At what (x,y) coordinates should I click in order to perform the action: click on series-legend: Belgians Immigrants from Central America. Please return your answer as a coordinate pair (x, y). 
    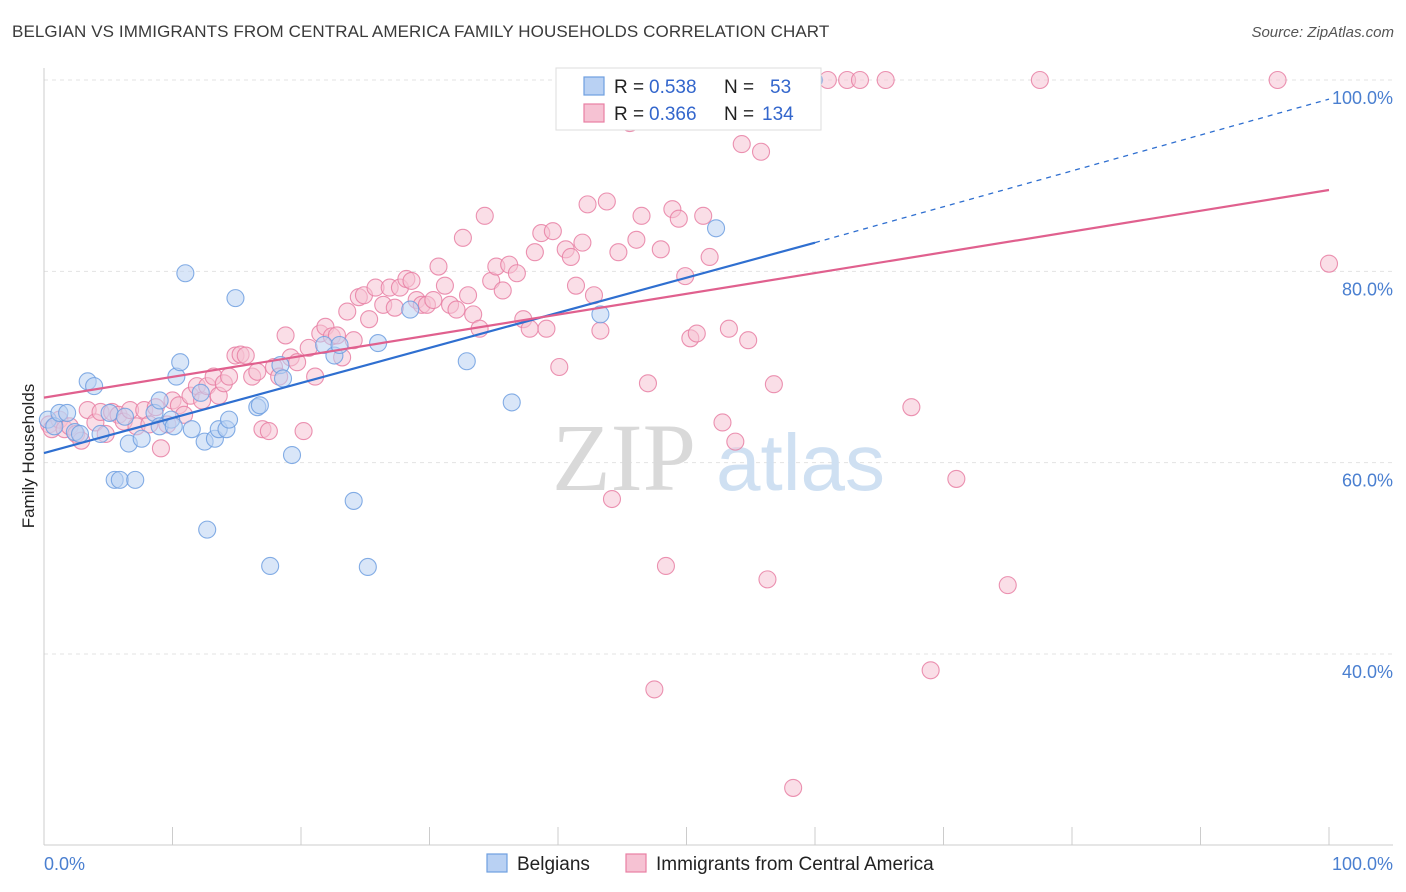
    Looking at the image, I should click on (710, 864).